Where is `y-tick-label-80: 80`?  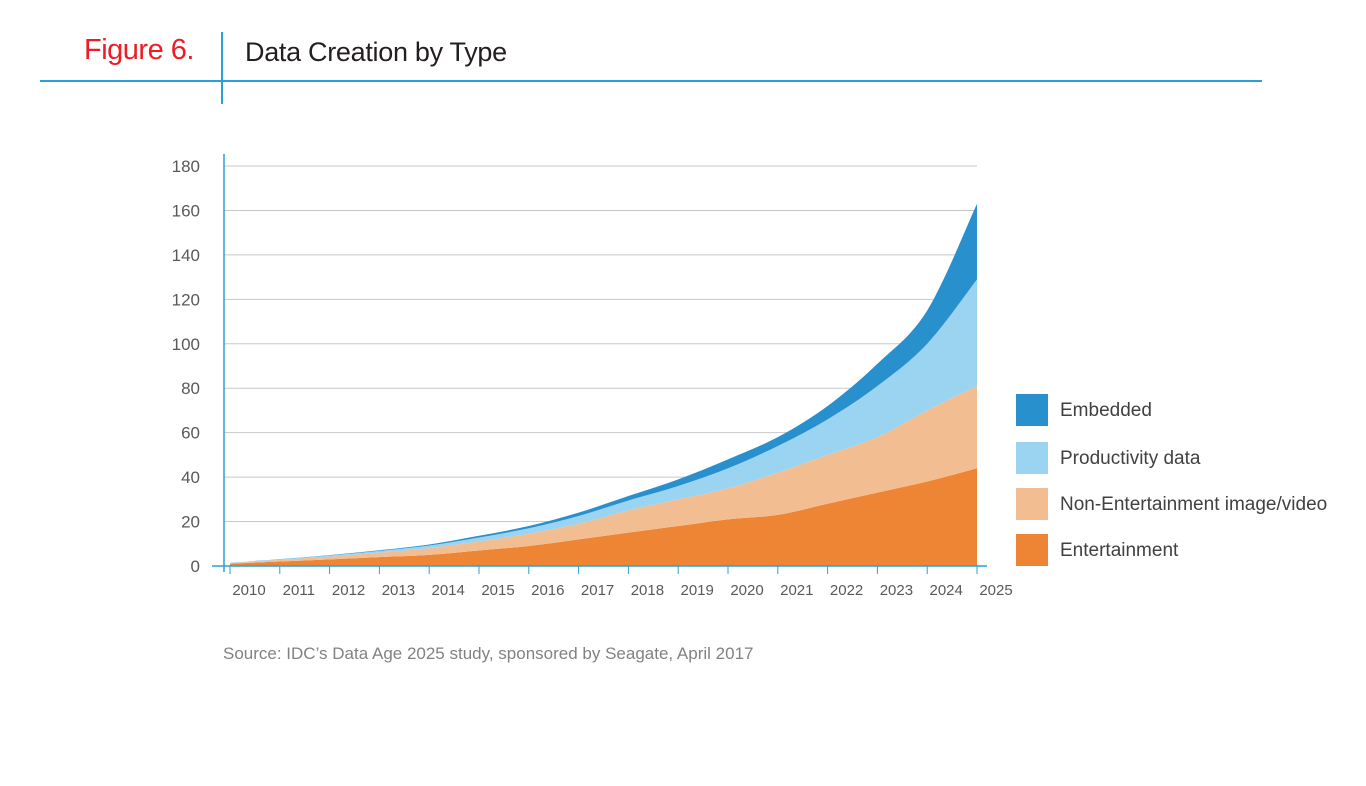 y-tick-label-80: 80 is located at coordinates (190, 388).